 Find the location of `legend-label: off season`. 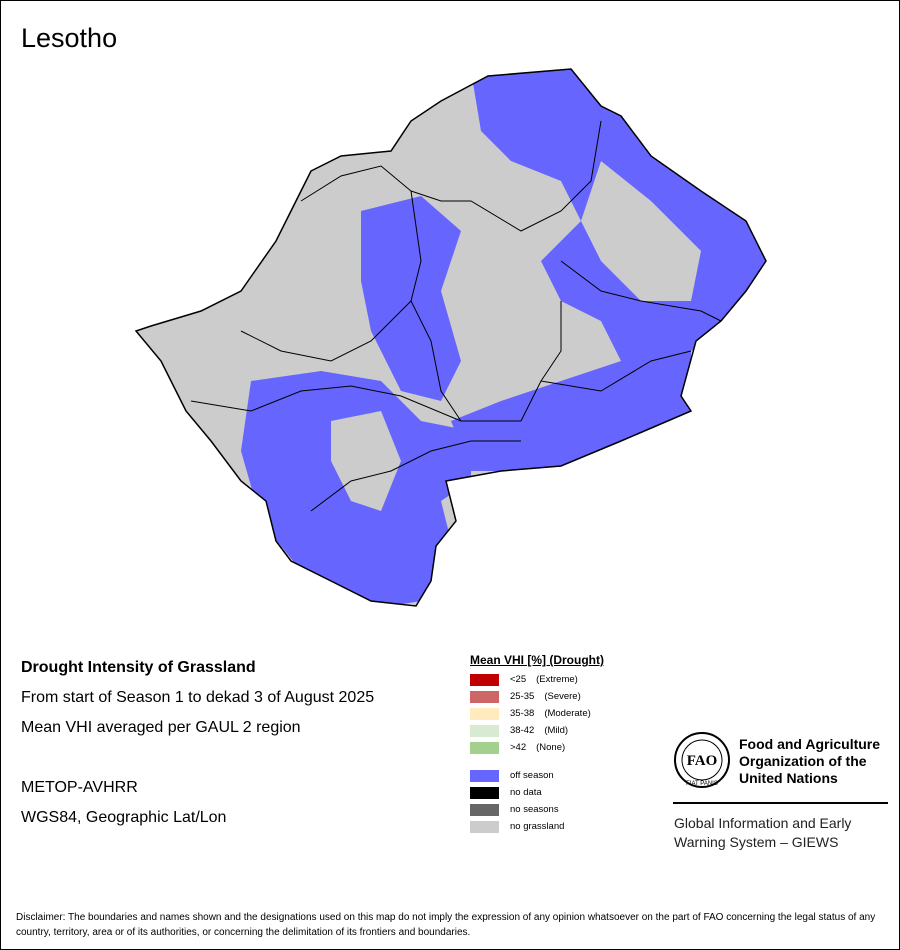

legend-label: off season is located at coordinates (532, 775).